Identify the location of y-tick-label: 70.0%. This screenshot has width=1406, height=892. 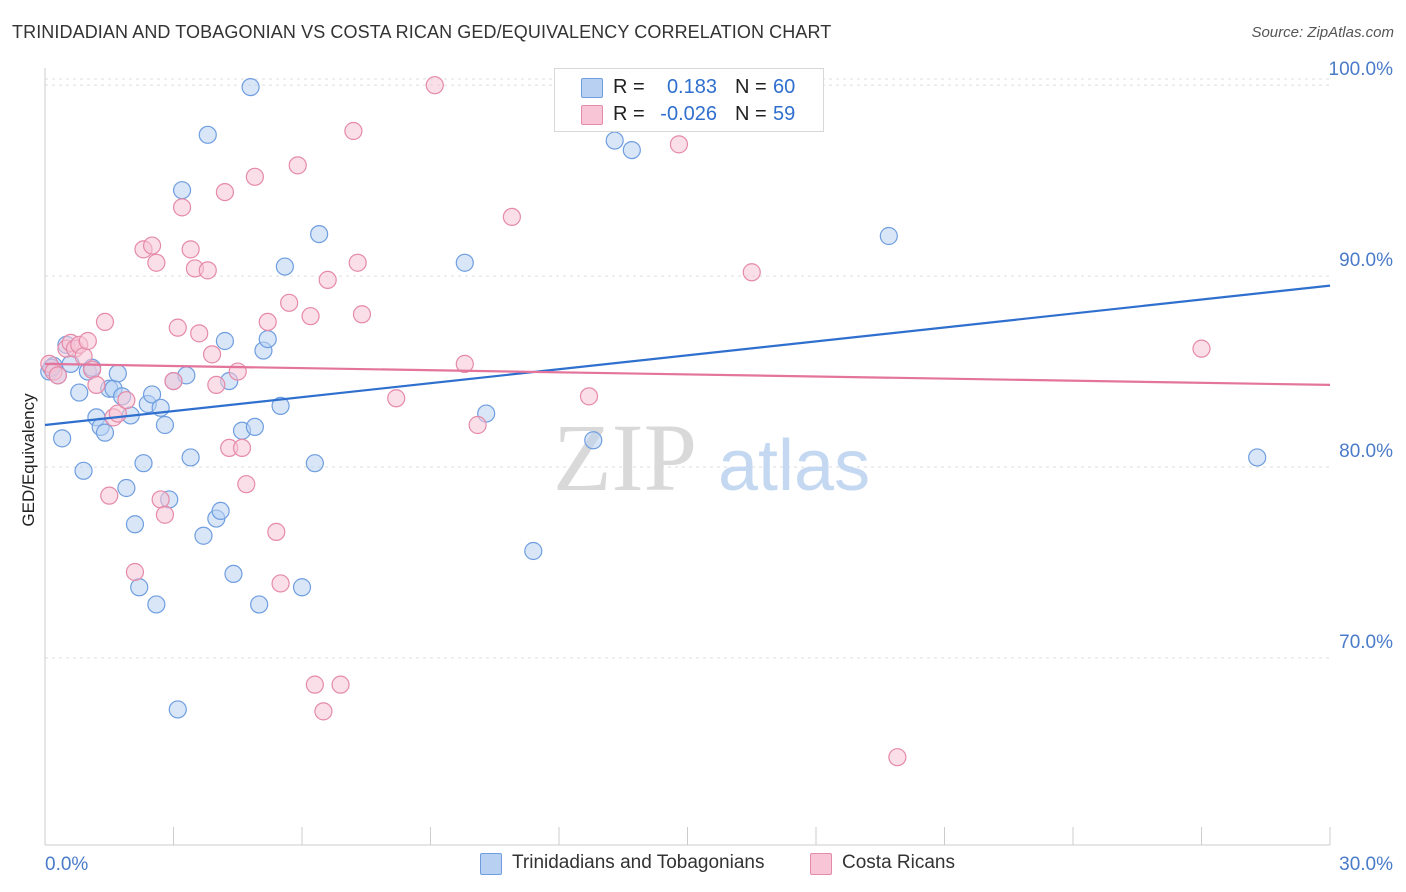
(1366, 642).